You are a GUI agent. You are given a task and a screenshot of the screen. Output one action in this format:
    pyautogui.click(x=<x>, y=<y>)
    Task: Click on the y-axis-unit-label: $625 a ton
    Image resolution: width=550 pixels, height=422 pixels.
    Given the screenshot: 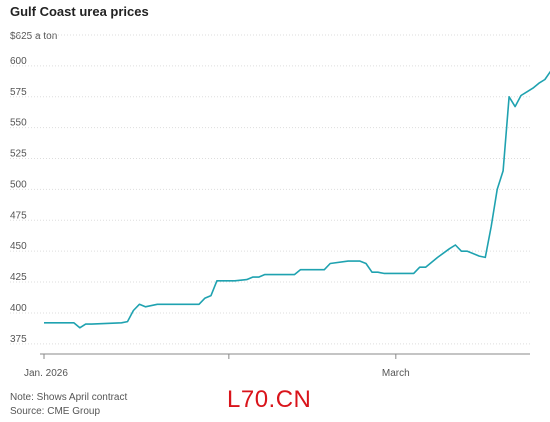 What is the action you would take?
    pyautogui.click(x=34, y=36)
    